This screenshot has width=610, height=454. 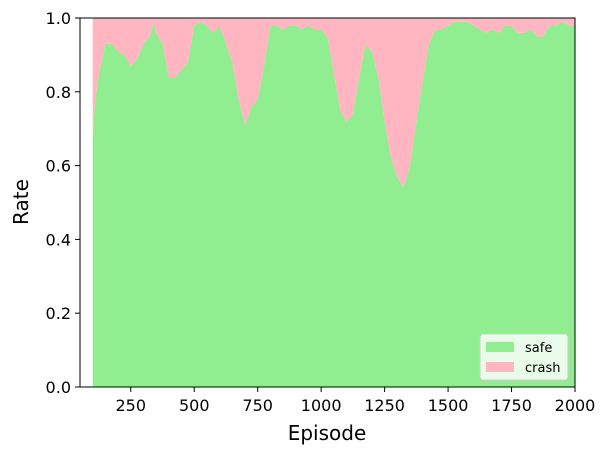 What do you see at coordinates (58, 313) in the screenshot?
I see `y-tick-label: 0.2` at bounding box center [58, 313].